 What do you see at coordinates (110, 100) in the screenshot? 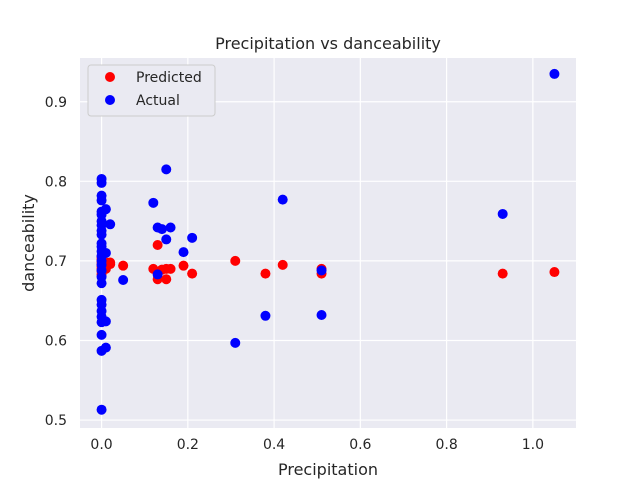
I see `legend-marker-actual` at bounding box center [110, 100].